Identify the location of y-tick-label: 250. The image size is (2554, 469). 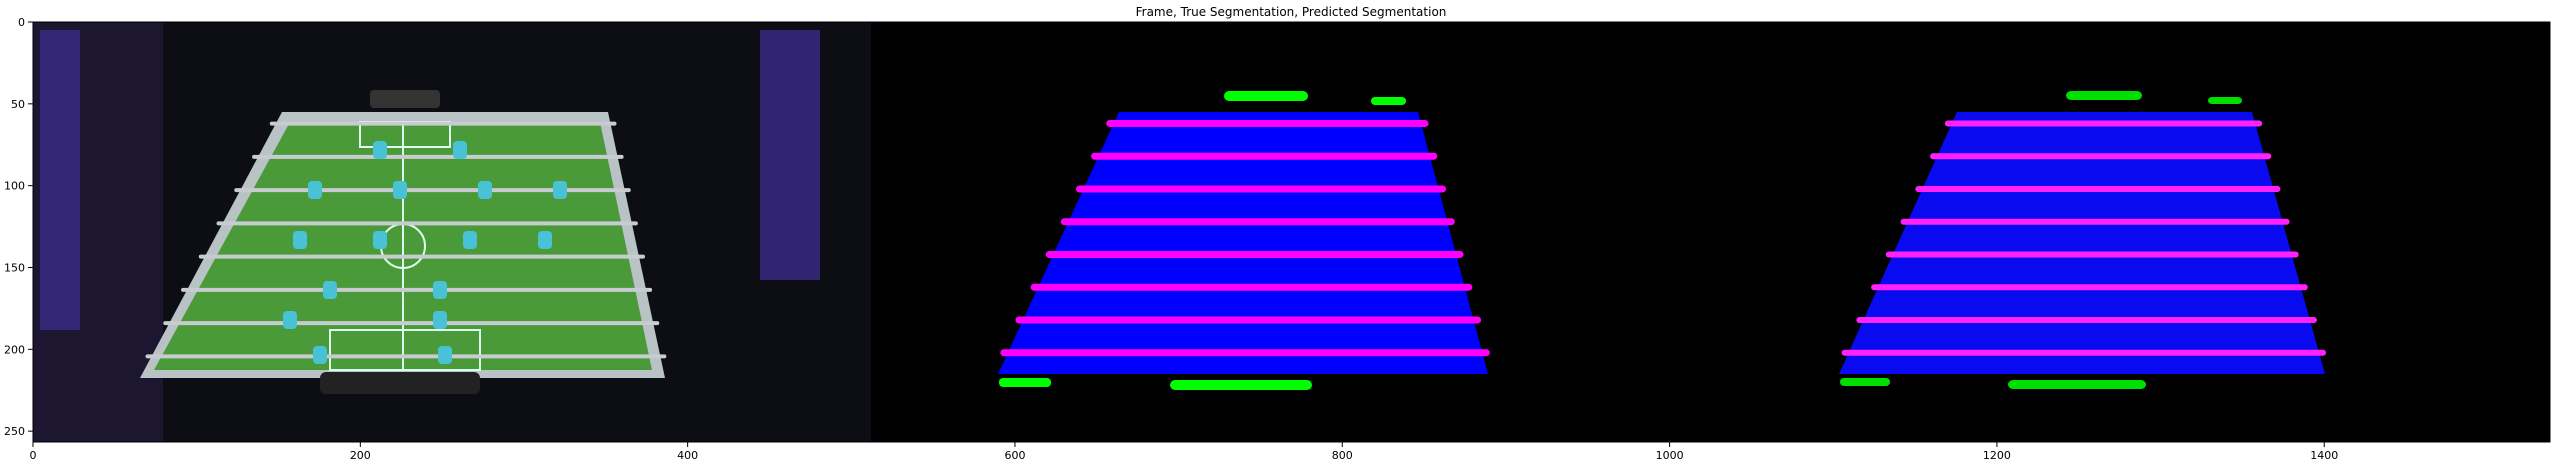
(14, 431).